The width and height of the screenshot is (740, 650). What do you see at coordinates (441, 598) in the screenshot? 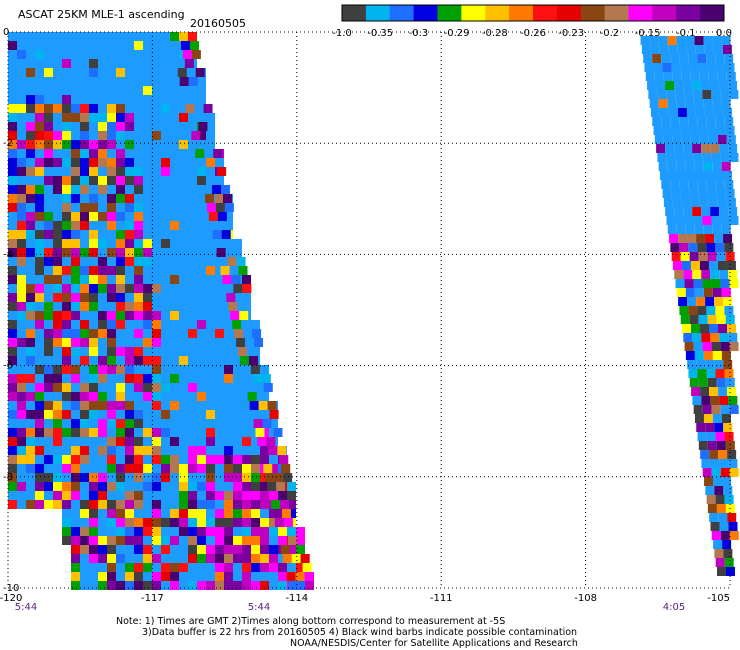
I see `longitude-label: -111` at bounding box center [441, 598].